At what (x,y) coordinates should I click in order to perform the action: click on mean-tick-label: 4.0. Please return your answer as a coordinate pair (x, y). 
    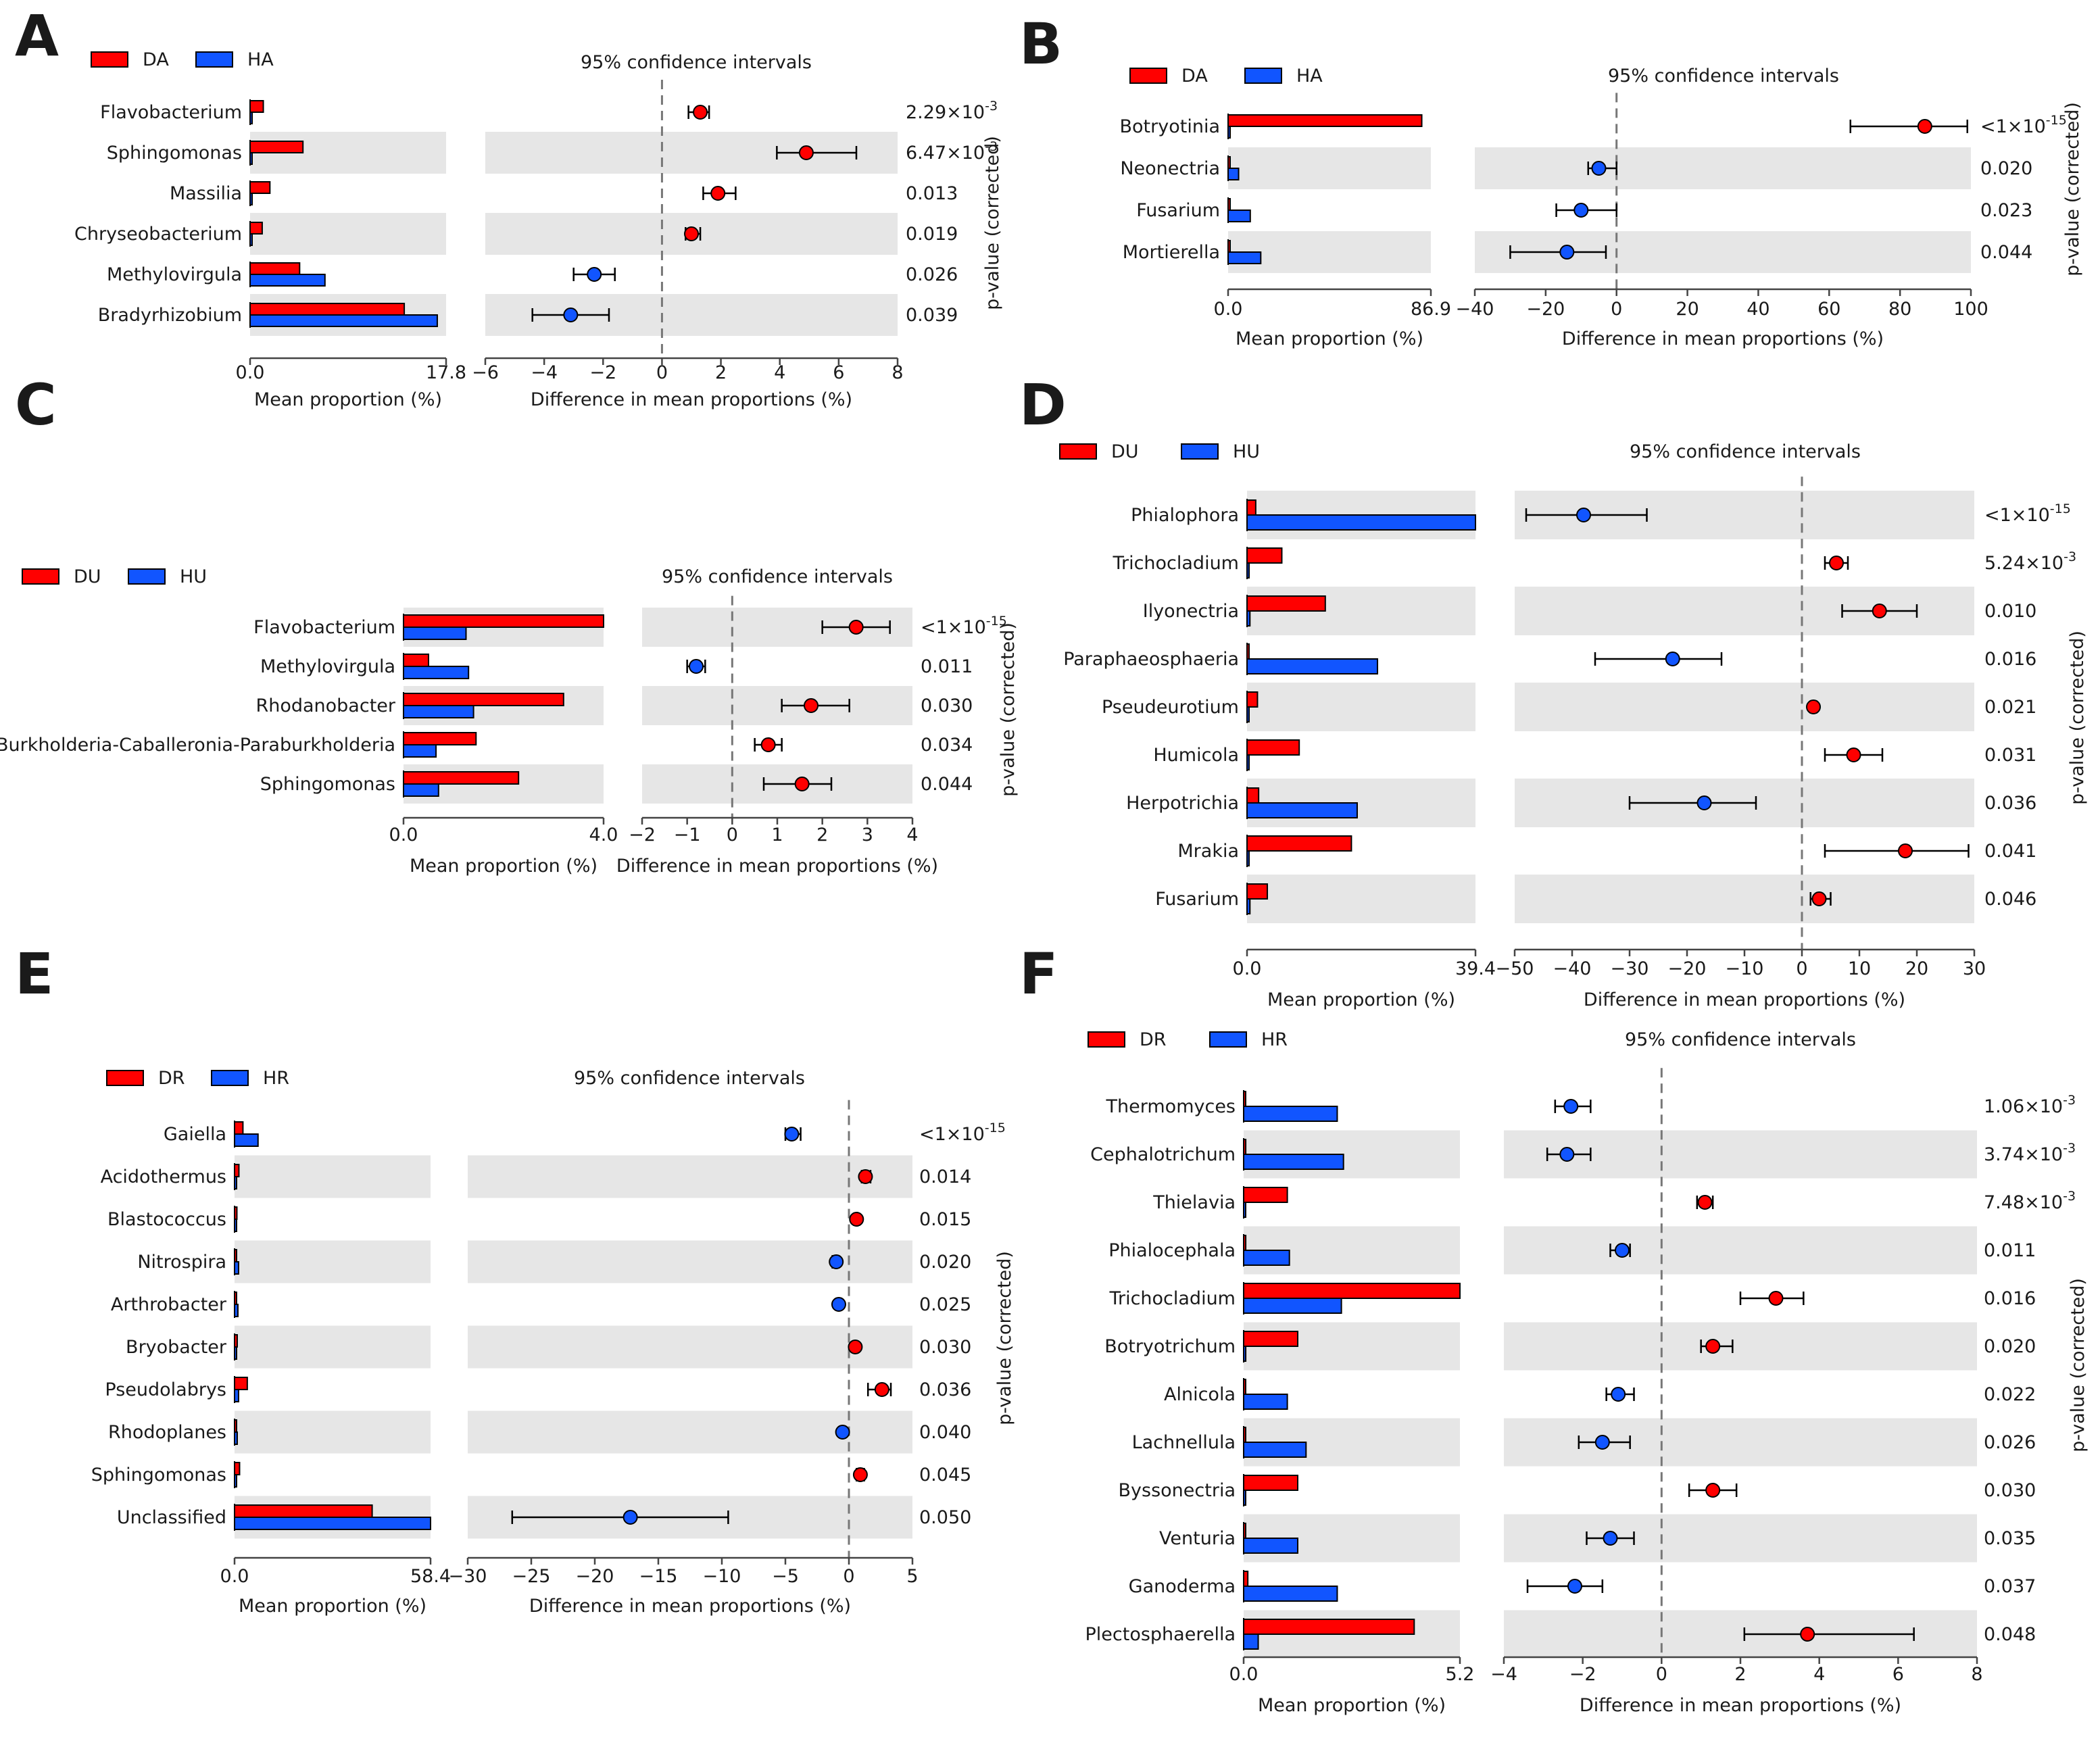
    Looking at the image, I should click on (603, 835).